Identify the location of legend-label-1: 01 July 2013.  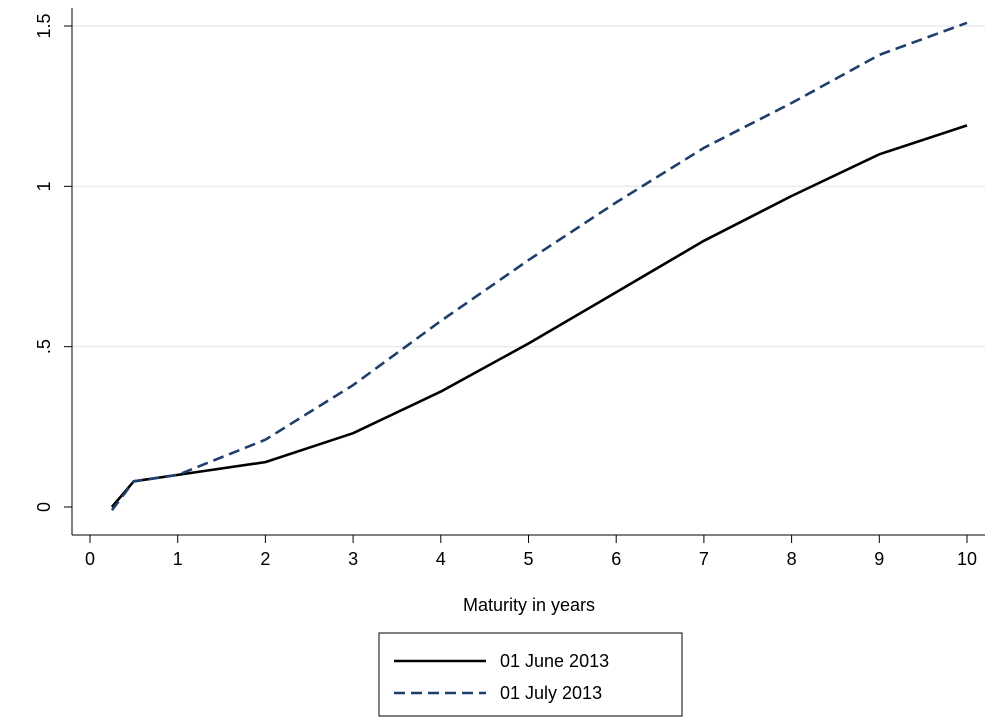
(551, 693).